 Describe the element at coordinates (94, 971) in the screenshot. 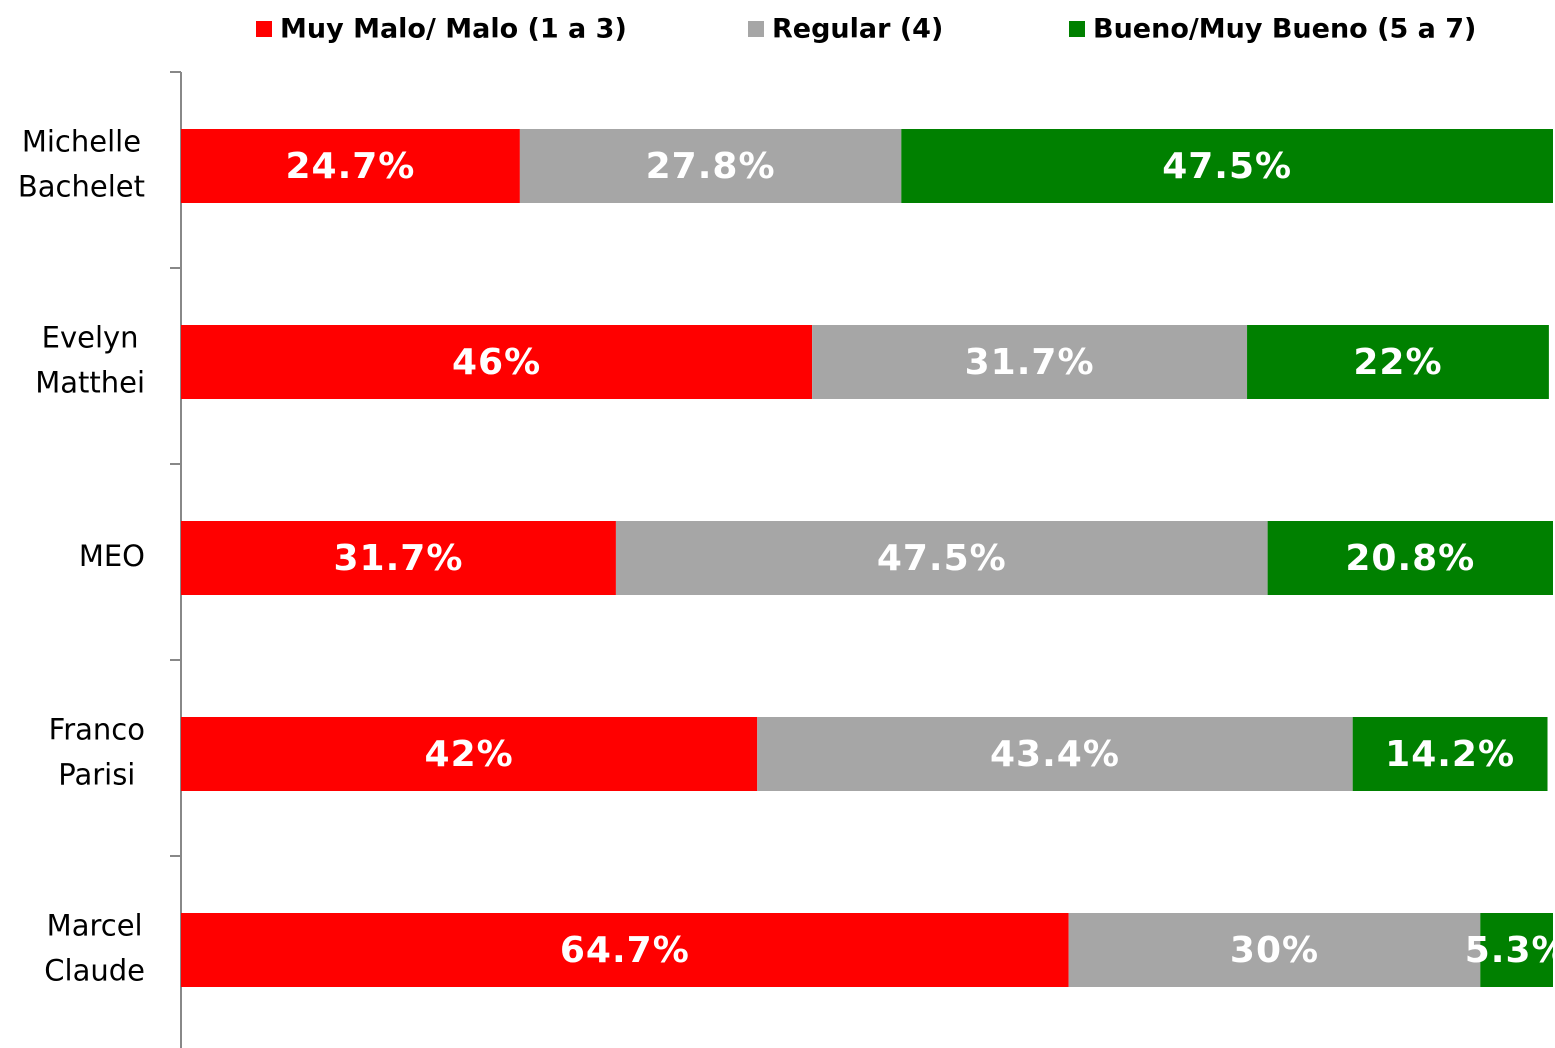

I see `y-tick-label-line: Claude` at that location.